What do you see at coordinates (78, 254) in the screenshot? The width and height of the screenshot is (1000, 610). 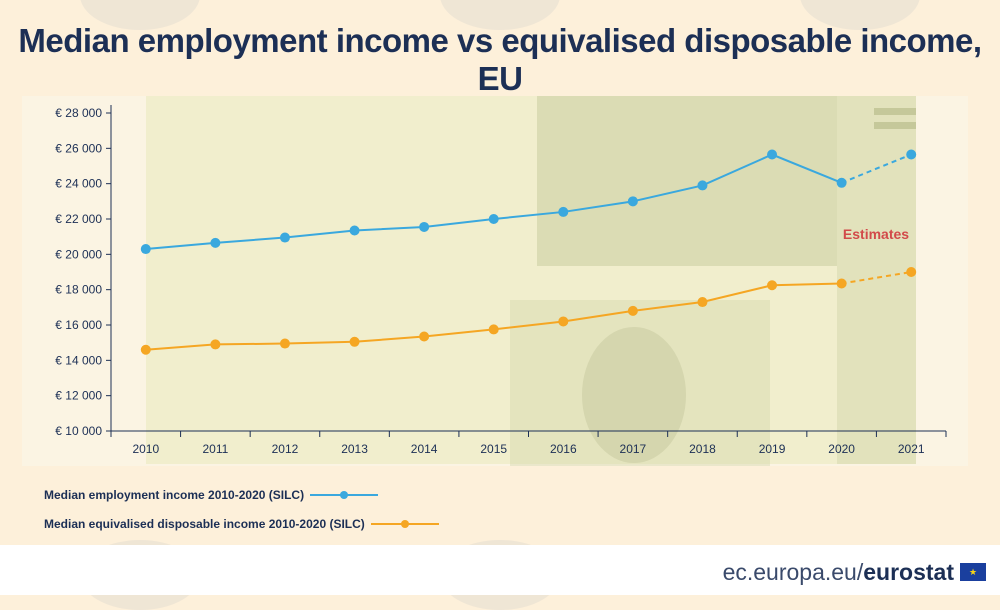 I see `y-tick-label: € 20 000` at bounding box center [78, 254].